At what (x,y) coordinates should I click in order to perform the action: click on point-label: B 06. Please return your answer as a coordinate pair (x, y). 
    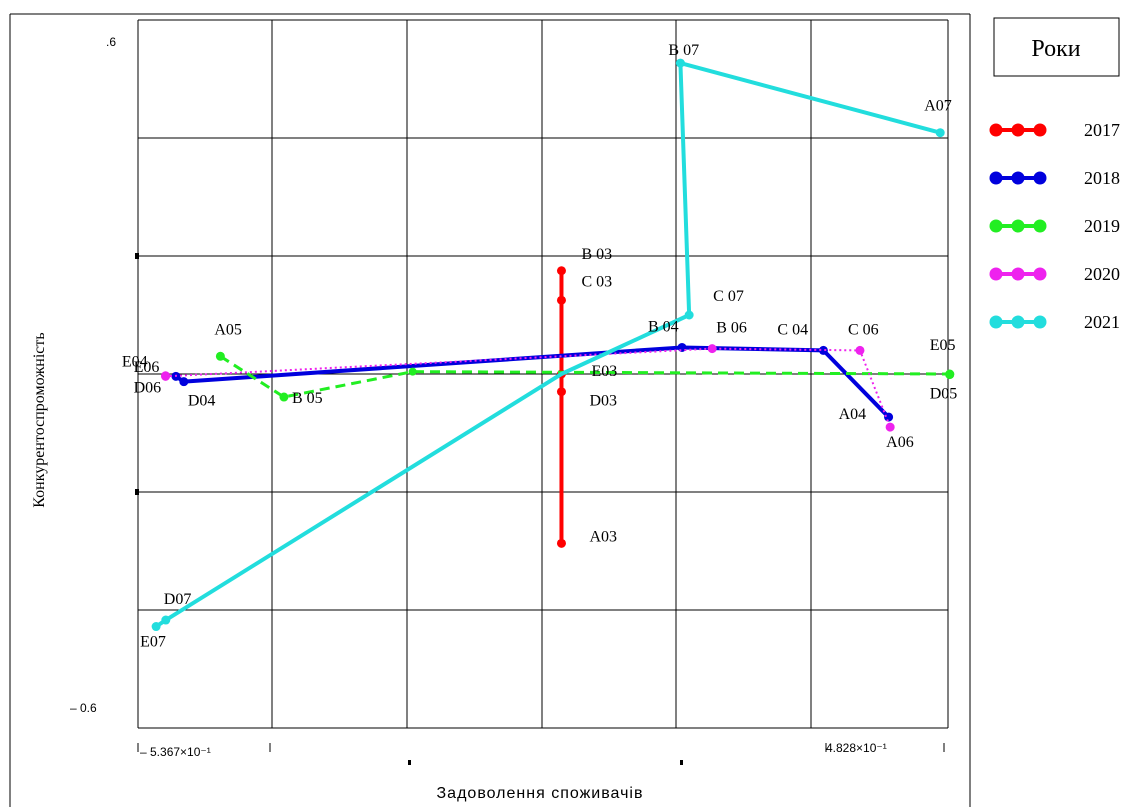
    Looking at the image, I should click on (731, 328).